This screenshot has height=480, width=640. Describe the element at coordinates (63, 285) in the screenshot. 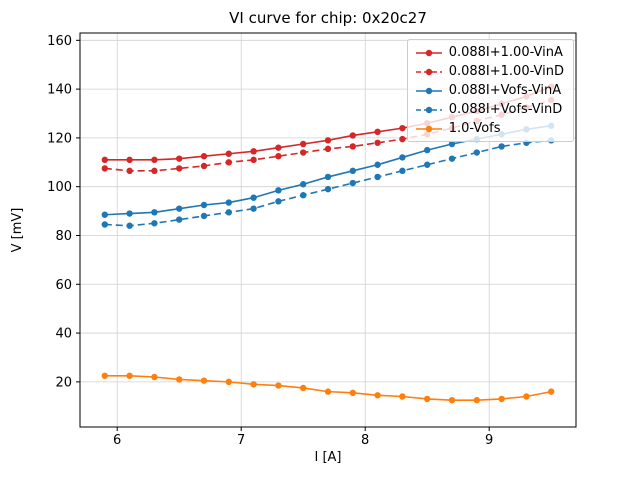

I see `y-tick-label: 60` at that location.